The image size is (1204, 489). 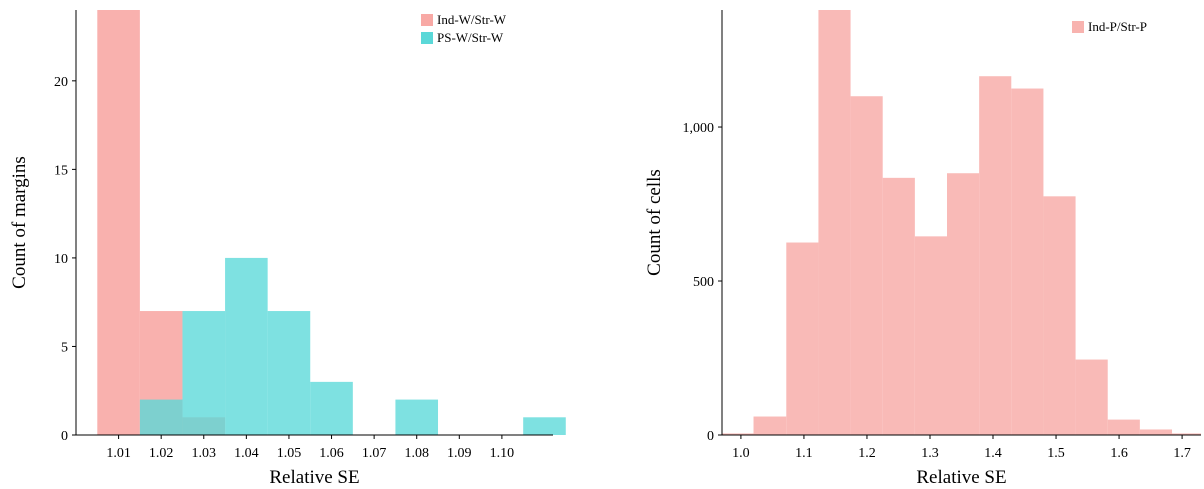 What do you see at coordinates (470, 37) in the screenshot?
I see `legend-label: PS-W/Str-W` at bounding box center [470, 37].